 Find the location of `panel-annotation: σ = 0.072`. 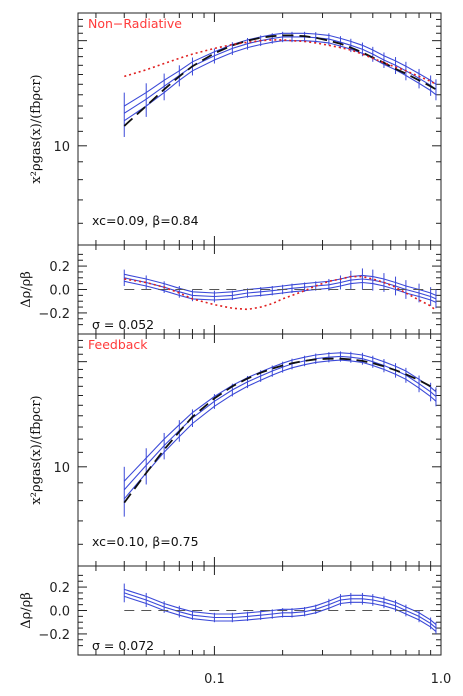

panel-annotation: σ = 0.072 is located at coordinates (123, 645).